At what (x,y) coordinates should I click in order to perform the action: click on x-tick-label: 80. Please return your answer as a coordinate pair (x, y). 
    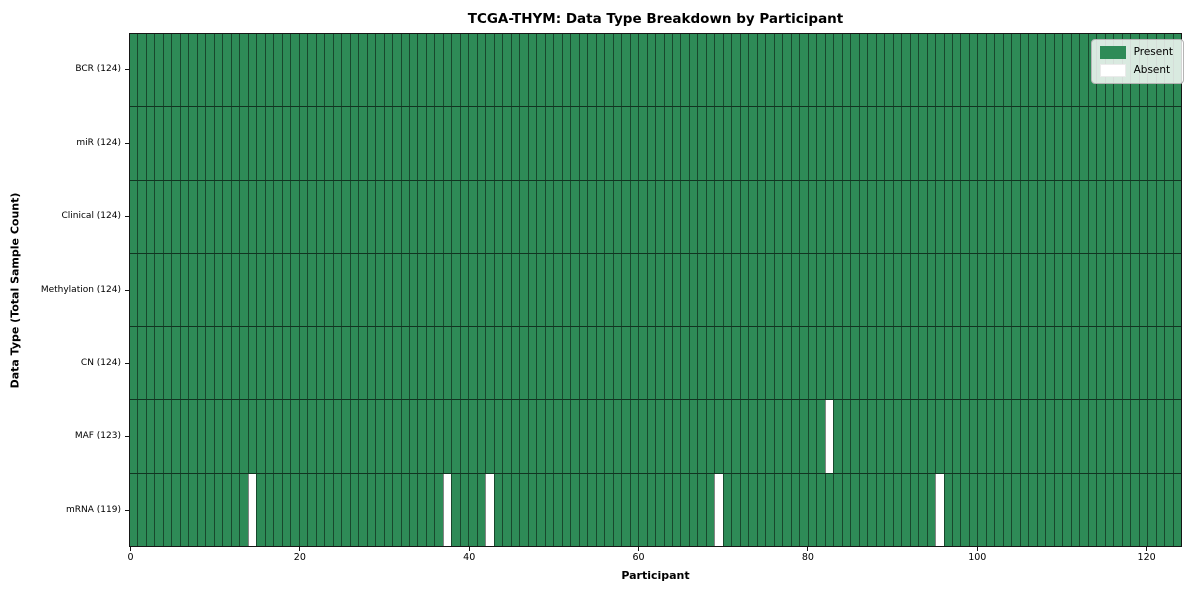
    Looking at the image, I should click on (807, 557).